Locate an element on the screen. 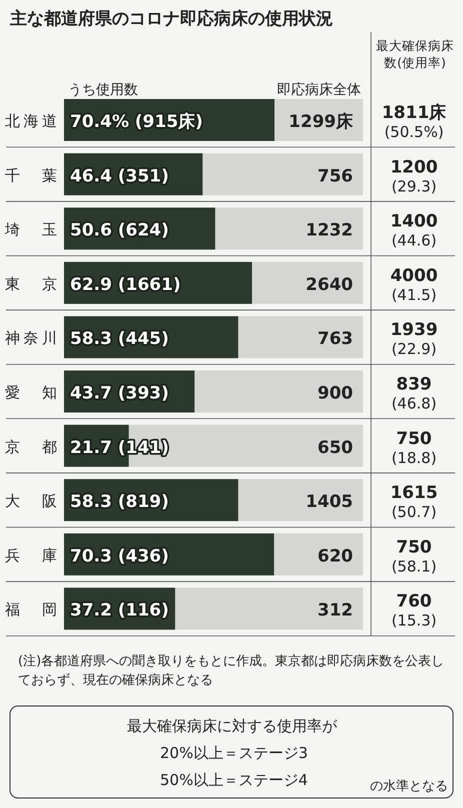 The image size is (463, 808). text: (46.8) is located at coordinates (414, 403).